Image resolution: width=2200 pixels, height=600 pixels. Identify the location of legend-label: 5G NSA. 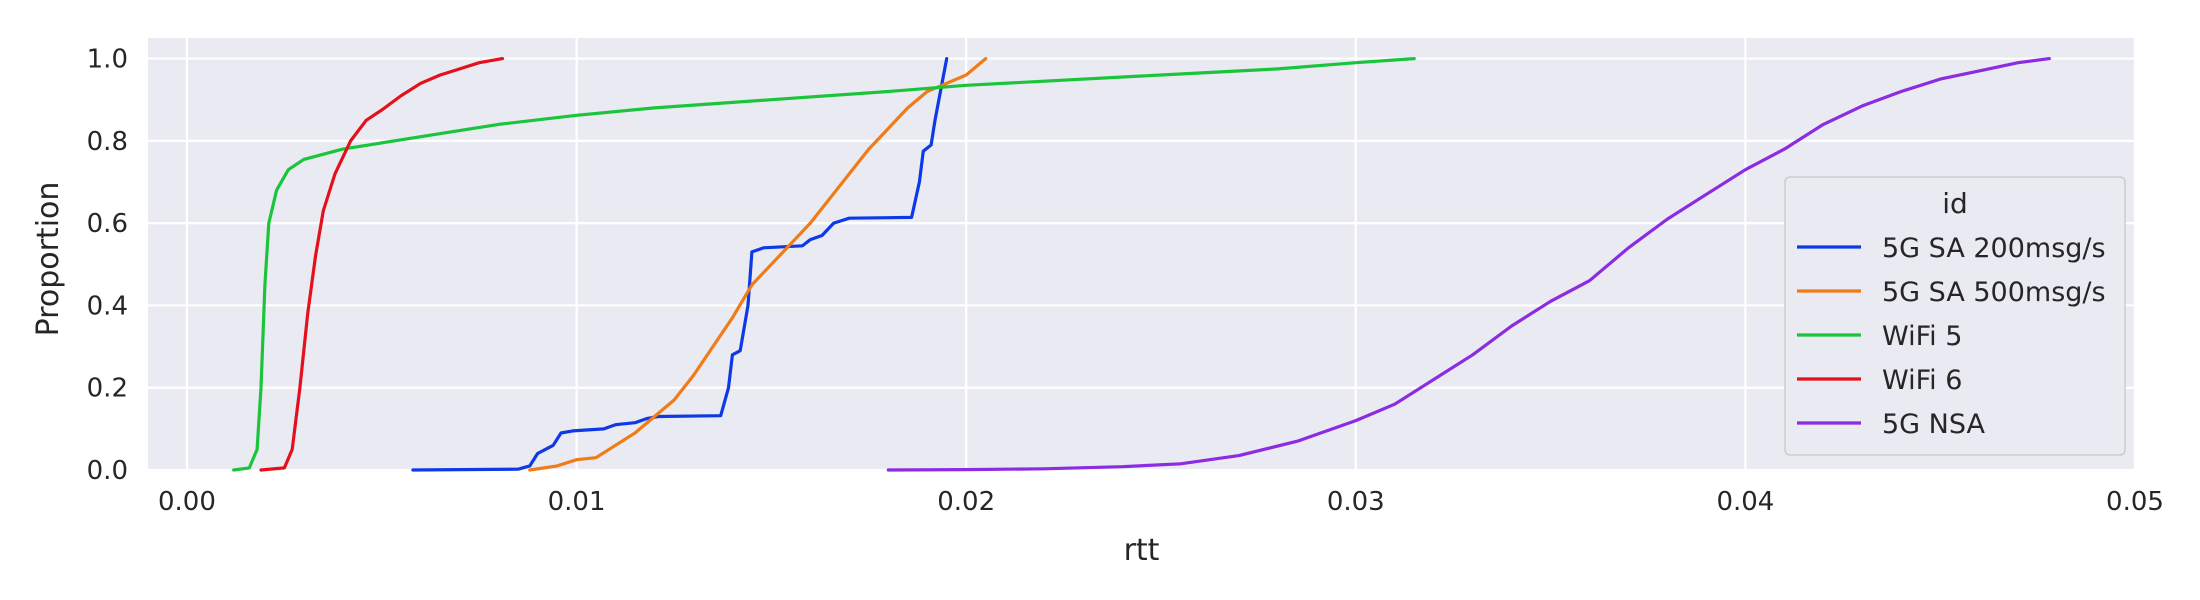
(1934, 424).